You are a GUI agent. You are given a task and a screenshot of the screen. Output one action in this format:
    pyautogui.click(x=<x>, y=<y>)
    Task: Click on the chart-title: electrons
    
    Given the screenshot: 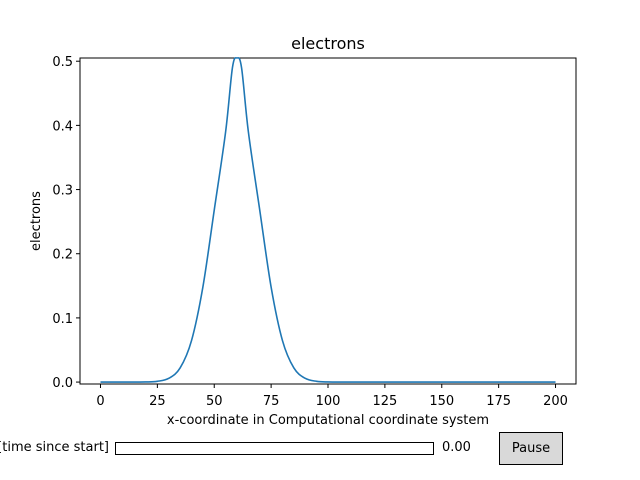 What is the action you would take?
    pyautogui.click(x=328, y=43)
    